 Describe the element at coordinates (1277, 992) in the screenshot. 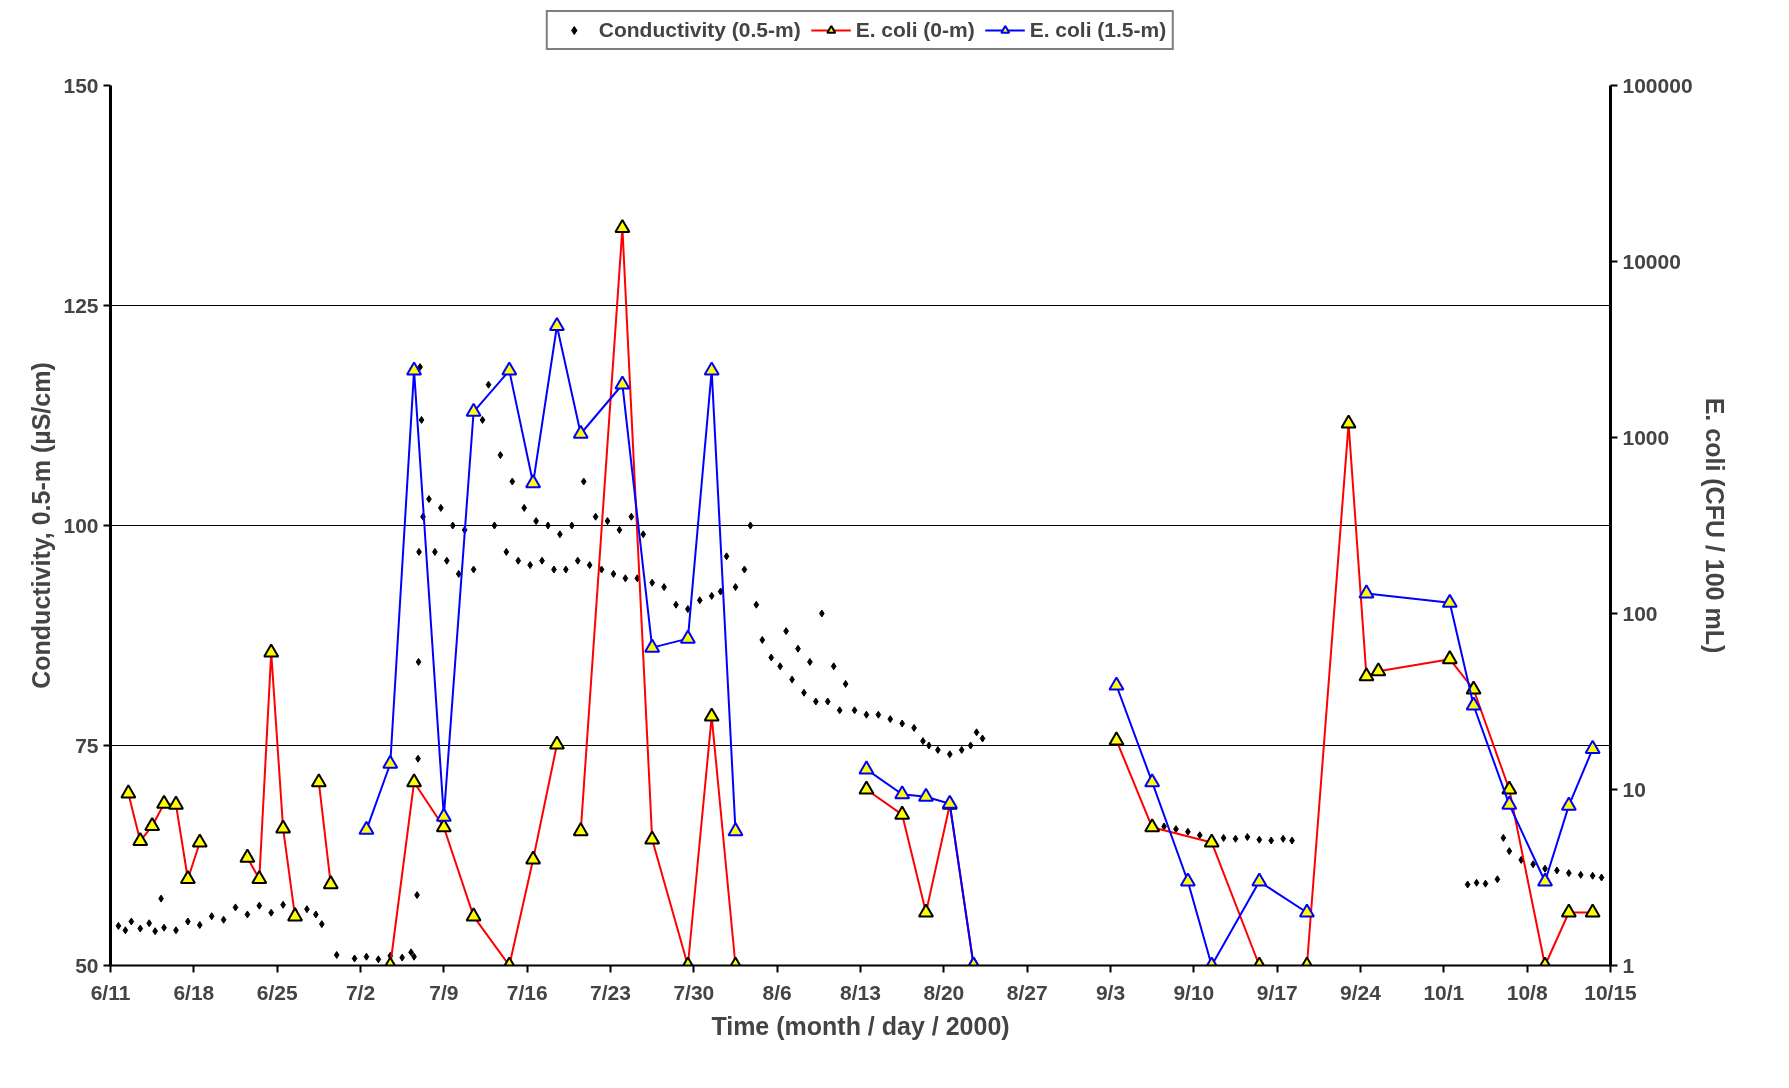

I see `x-tick-label: 9/17` at that location.